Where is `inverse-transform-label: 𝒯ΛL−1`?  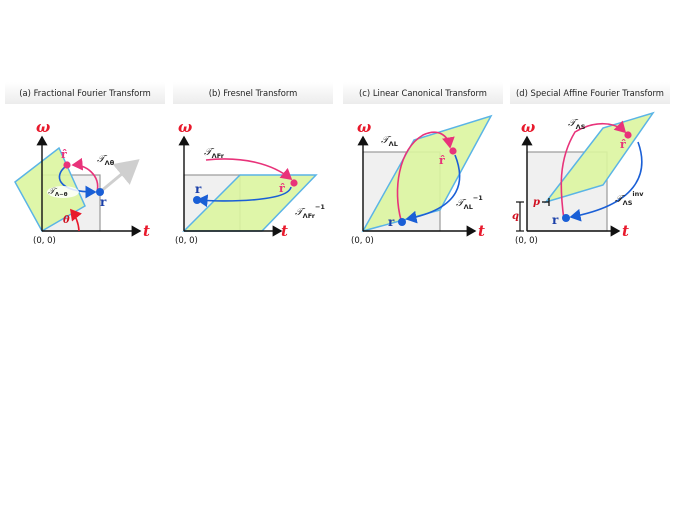
inverse-transform-label: 𝒯ΛL−1 is located at coordinates (469, 202).